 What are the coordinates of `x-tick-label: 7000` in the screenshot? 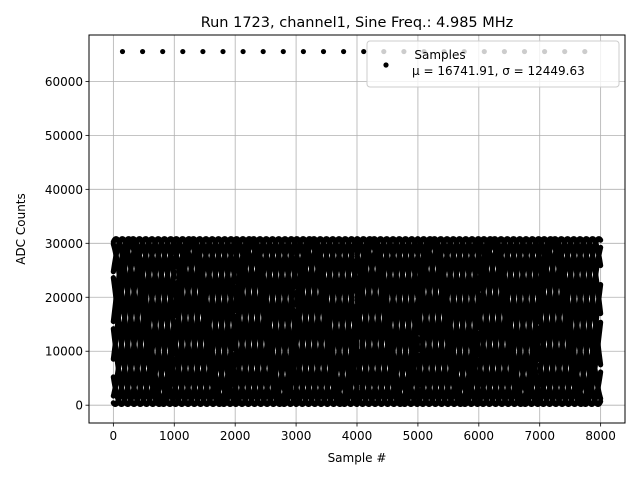 It's located at (539, 436).